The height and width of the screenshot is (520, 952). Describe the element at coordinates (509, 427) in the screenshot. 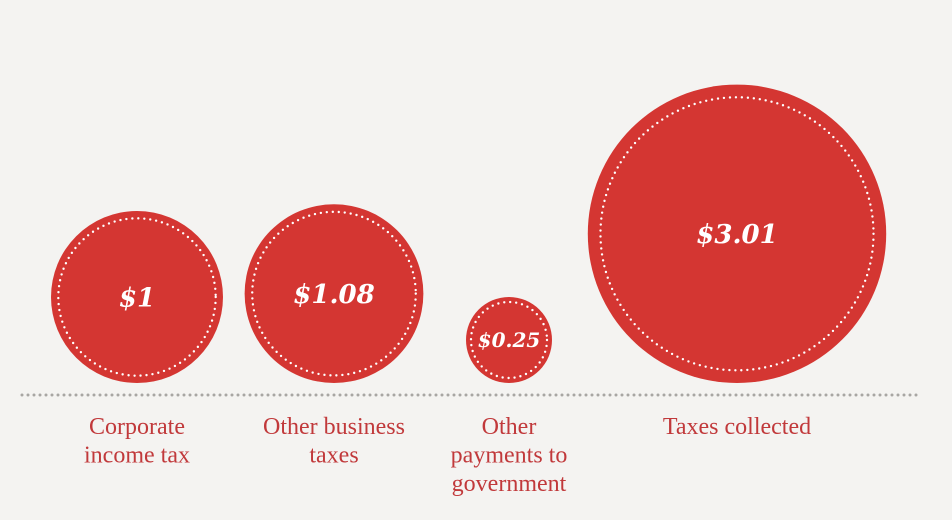

I see `category-label-line: Other` at that location.